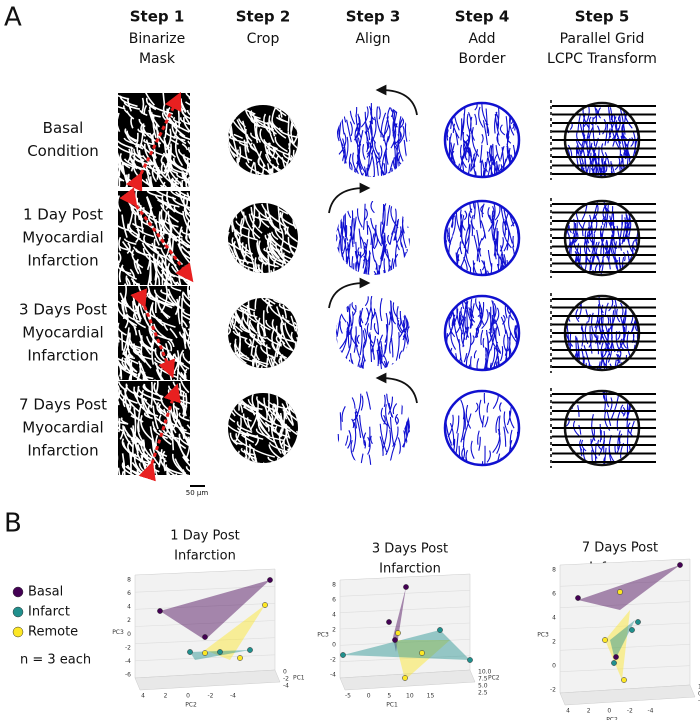  I want to click on y-tick: -4, so click(286, 686).